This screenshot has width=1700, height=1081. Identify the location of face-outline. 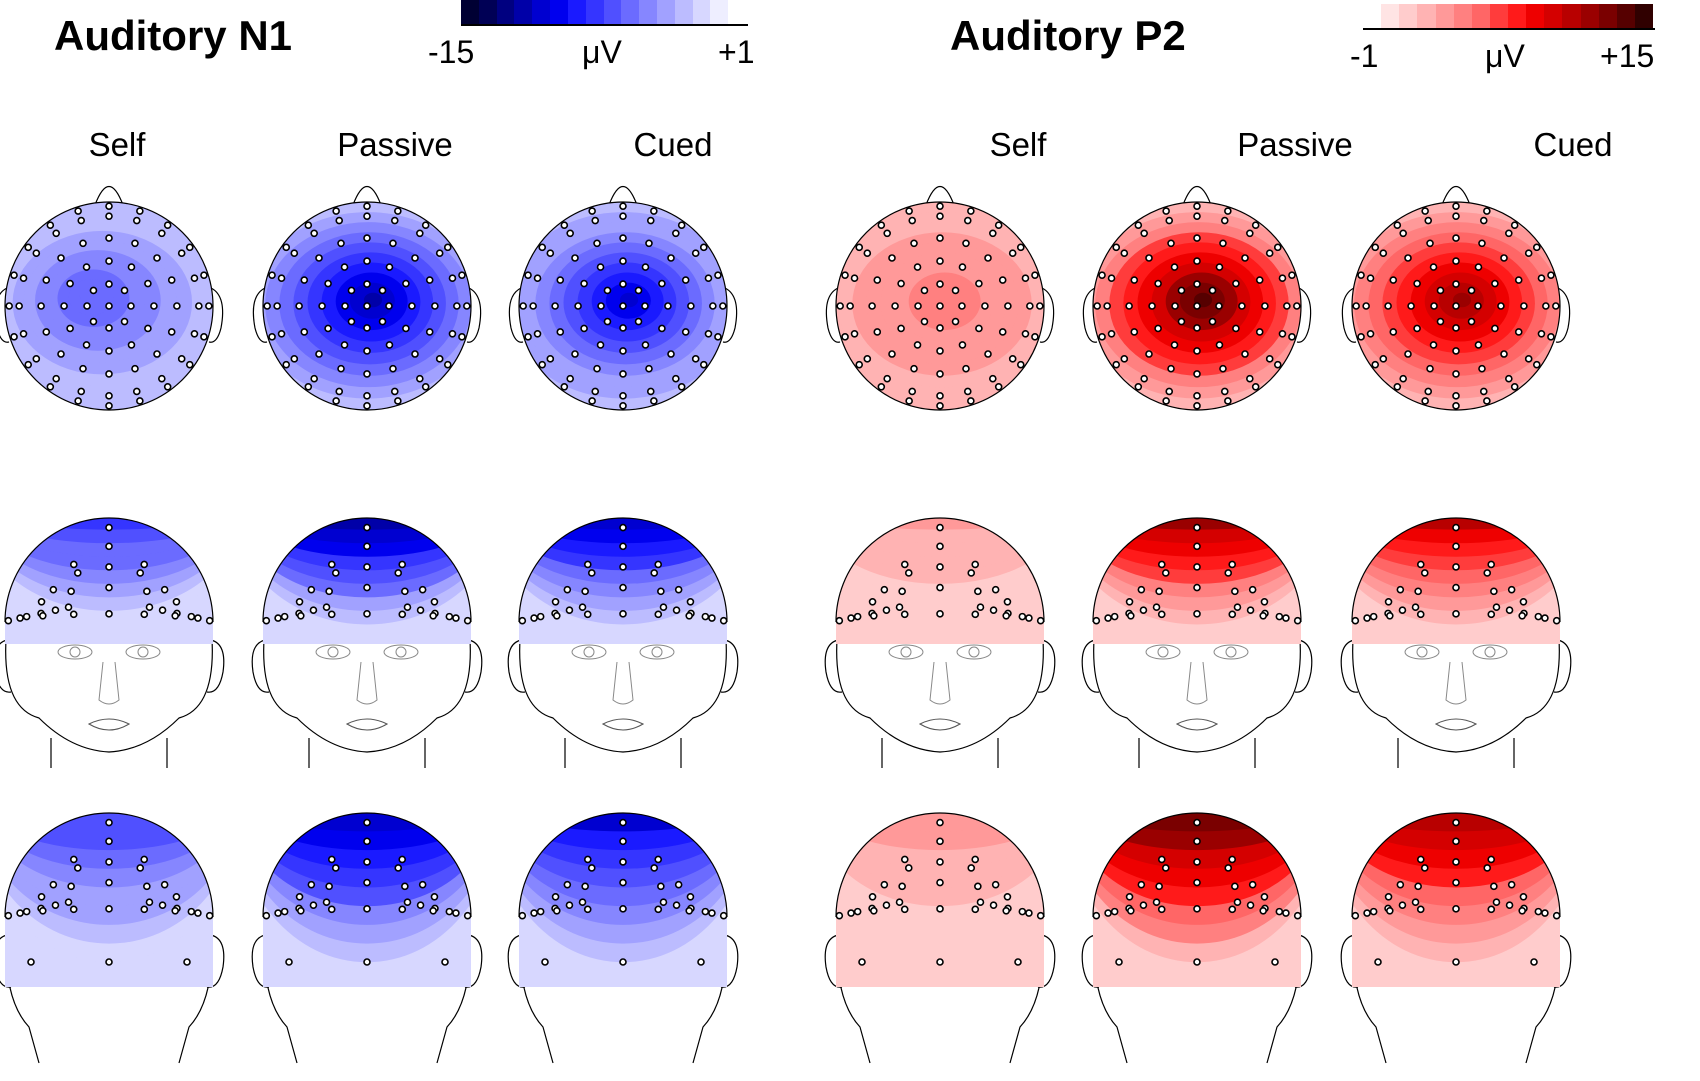
(367, 689).